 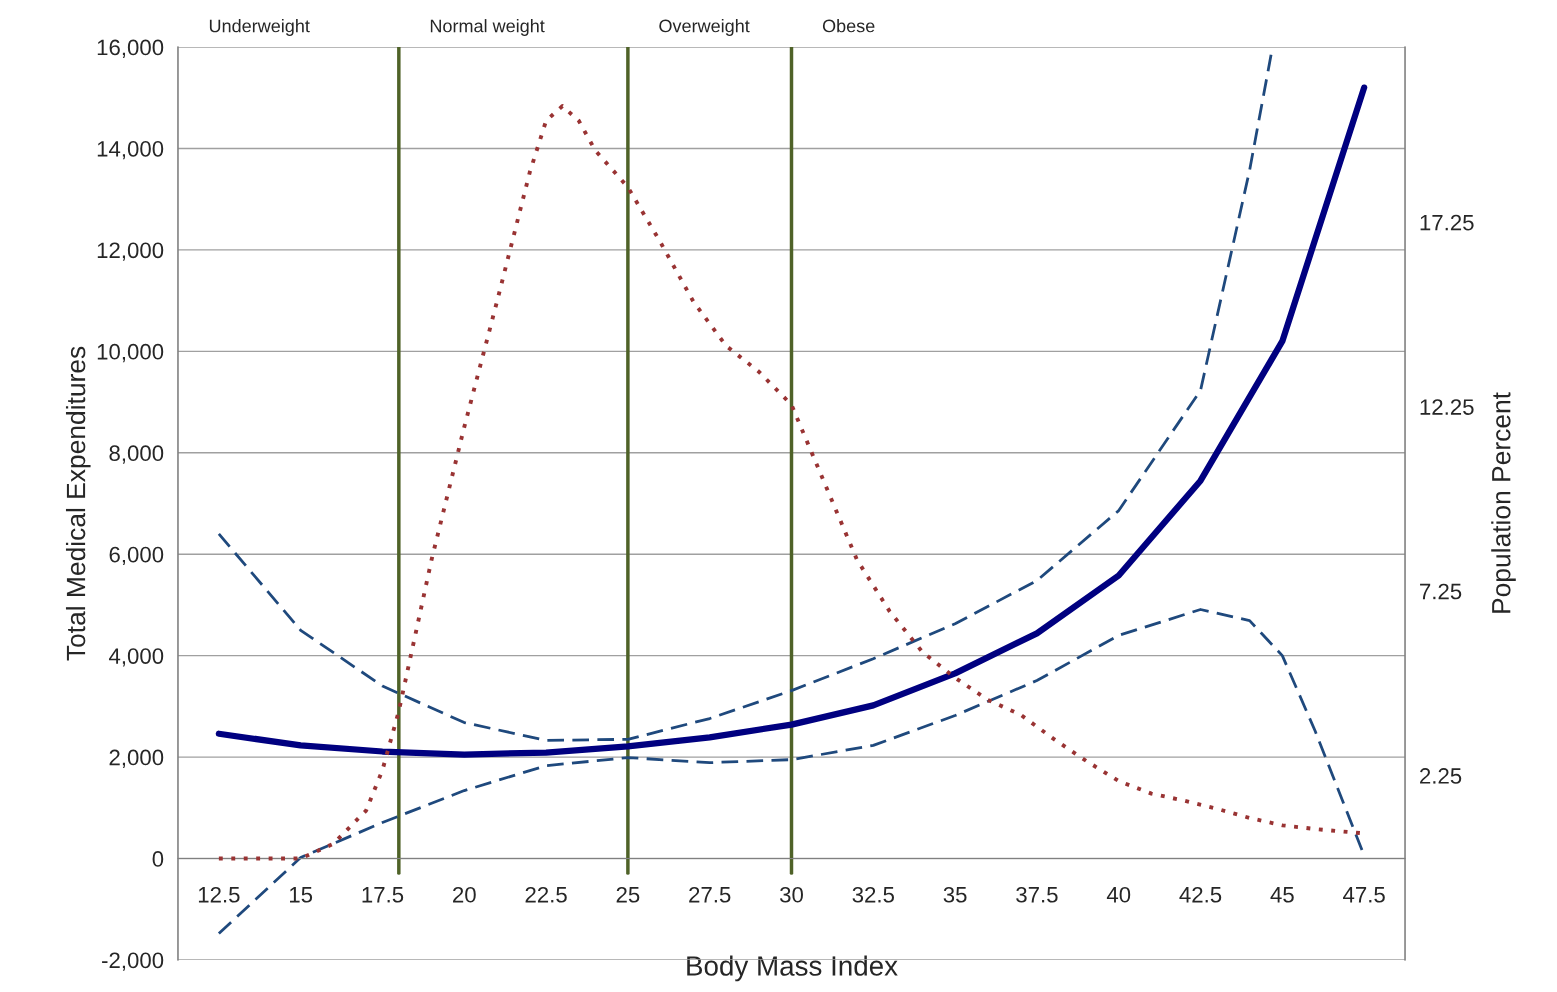 I want to click on text: Overweight, so click(x=704, y=27).